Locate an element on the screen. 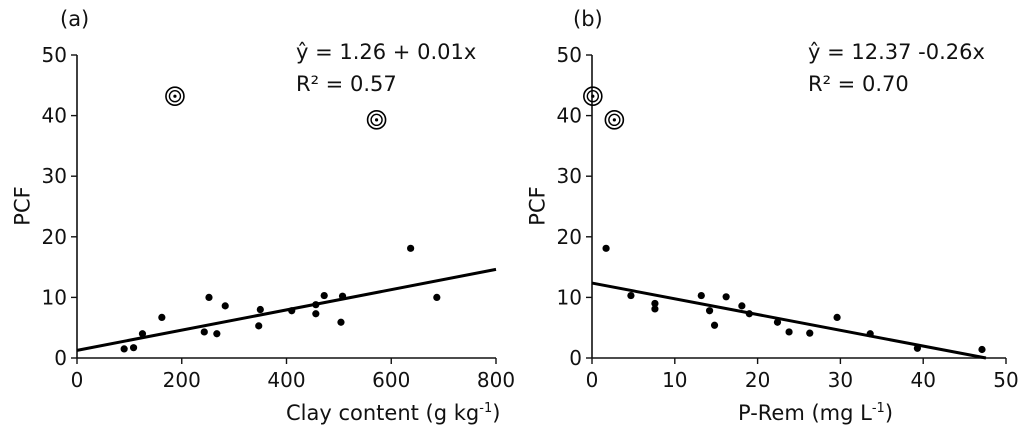 The image size is (1024, 445). x-tick-label: 40 is located at coordinates (922, 380).